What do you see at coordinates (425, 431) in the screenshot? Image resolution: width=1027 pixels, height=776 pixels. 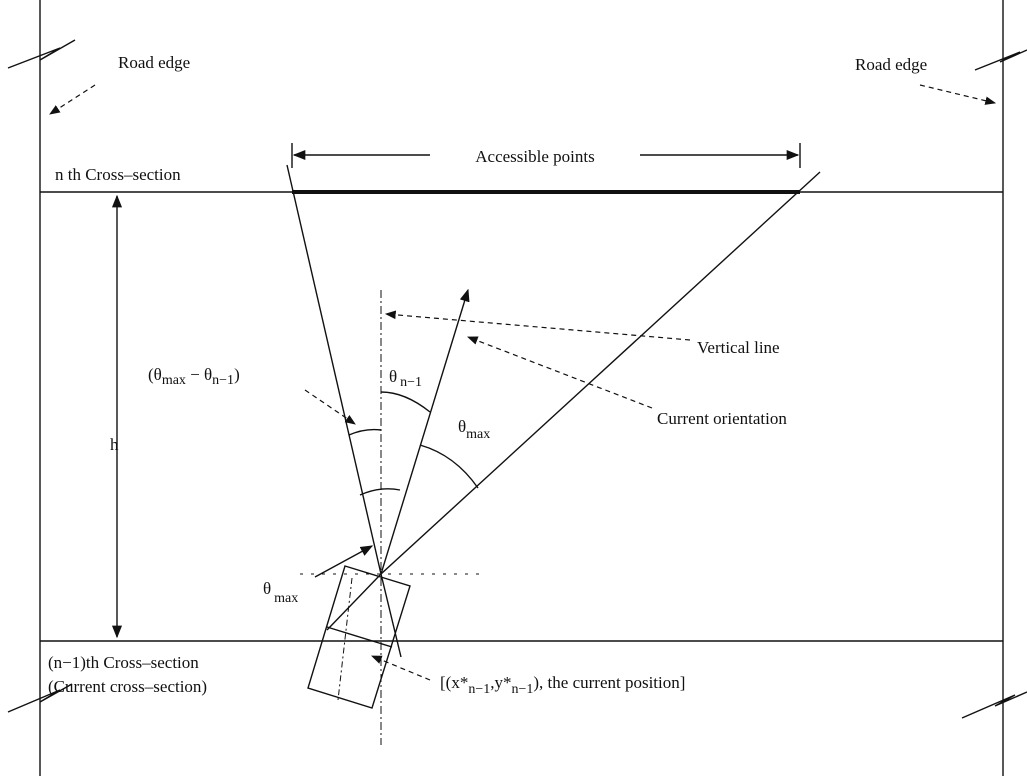 I see `orientation-arrow` at bounding box center [425, 431].